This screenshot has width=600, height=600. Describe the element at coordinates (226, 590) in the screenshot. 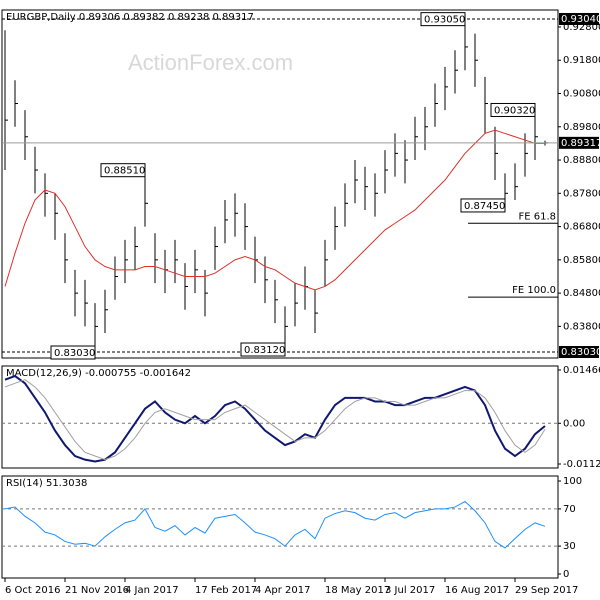

I see `x-tick-label: 17 Feb 2017` at that location.